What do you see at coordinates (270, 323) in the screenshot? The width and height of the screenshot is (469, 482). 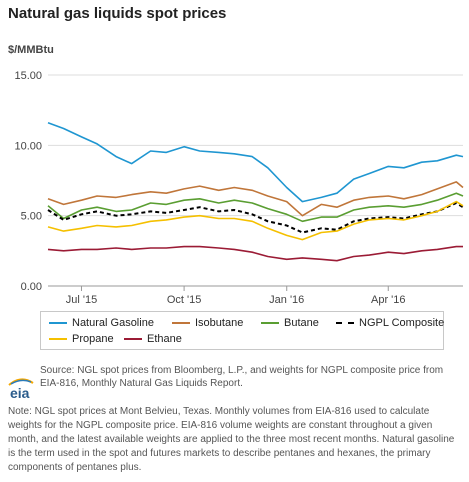 I see `legend-swatch-butane` at bounding box center [270, 323].